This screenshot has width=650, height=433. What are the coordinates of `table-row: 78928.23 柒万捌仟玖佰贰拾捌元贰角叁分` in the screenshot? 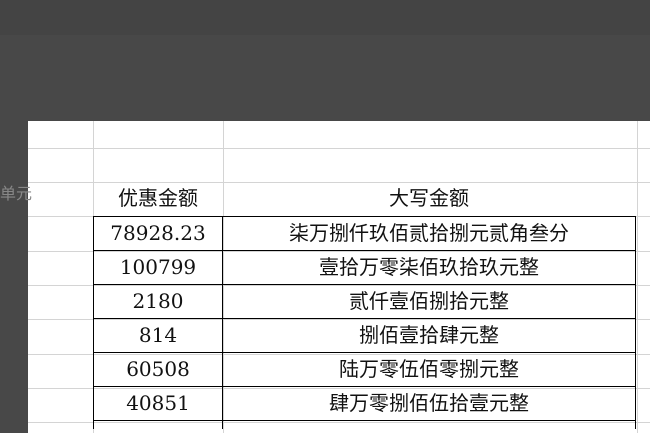 It's located at (364, 233).